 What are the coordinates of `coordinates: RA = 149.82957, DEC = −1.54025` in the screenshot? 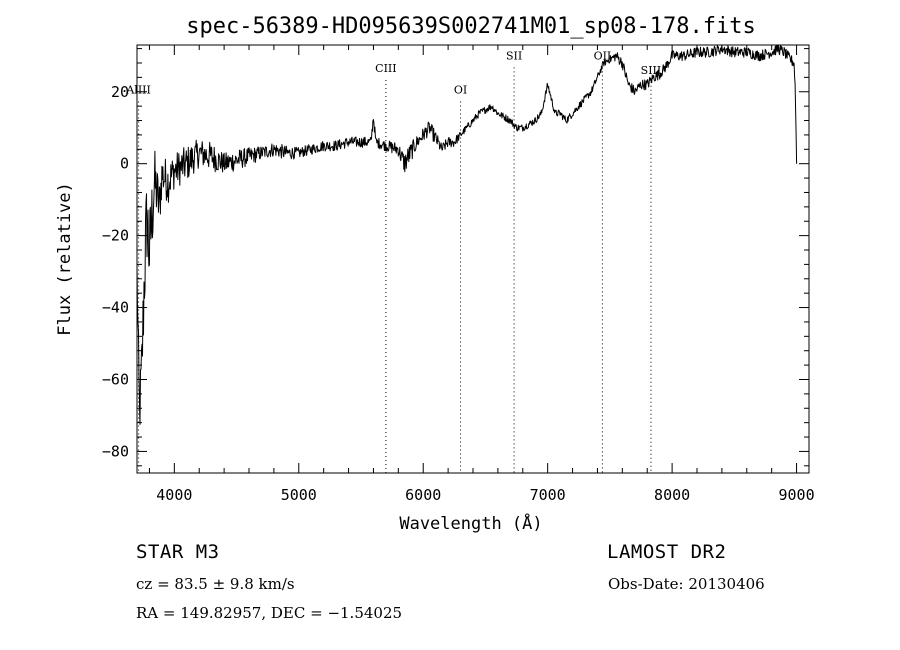 It's located at (269, 613).